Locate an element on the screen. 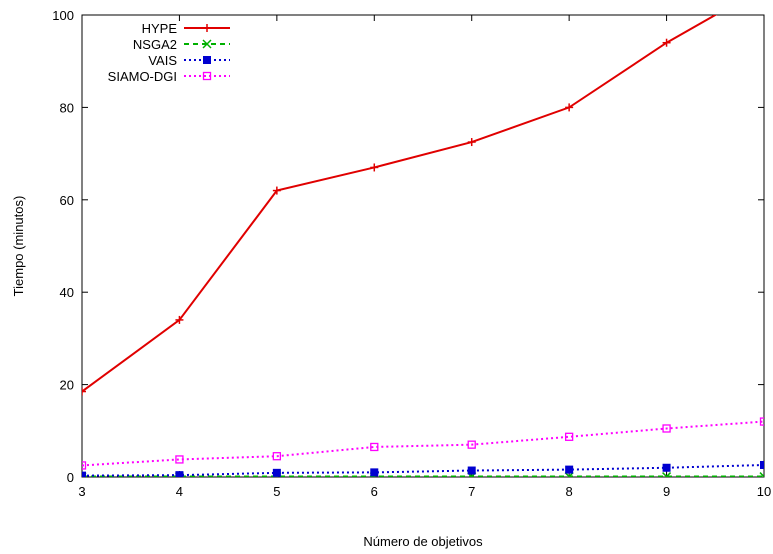  x-tick-label: 10 is located at coordinates (764, 491).